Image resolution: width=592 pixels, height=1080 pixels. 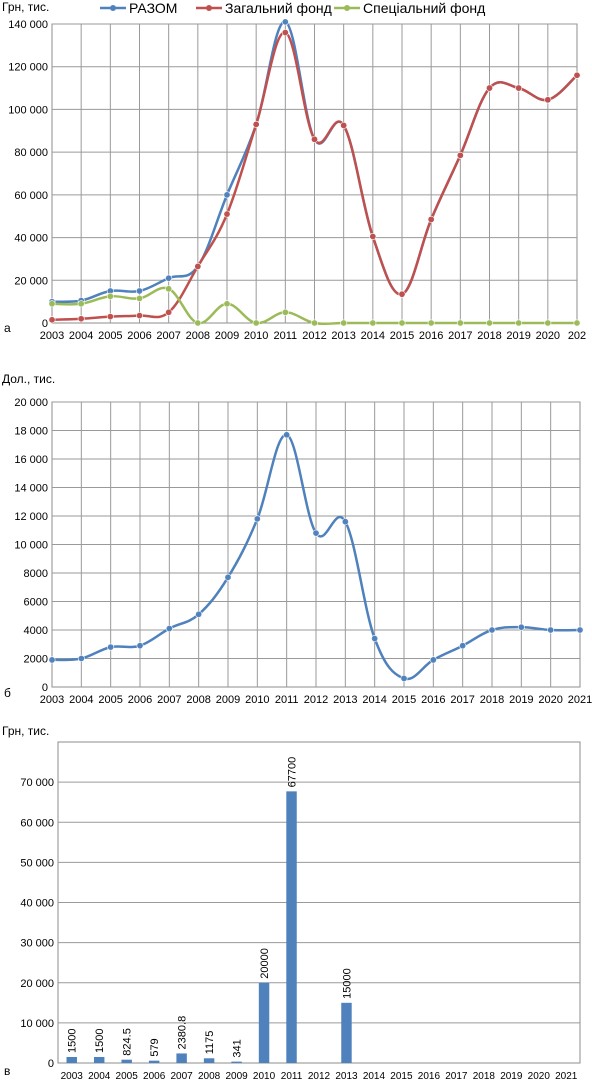 What do you see at coordinates (37, 904) in the screenshot?
I see `y-tick-label: 40 000` at bounding box center [37, 904].